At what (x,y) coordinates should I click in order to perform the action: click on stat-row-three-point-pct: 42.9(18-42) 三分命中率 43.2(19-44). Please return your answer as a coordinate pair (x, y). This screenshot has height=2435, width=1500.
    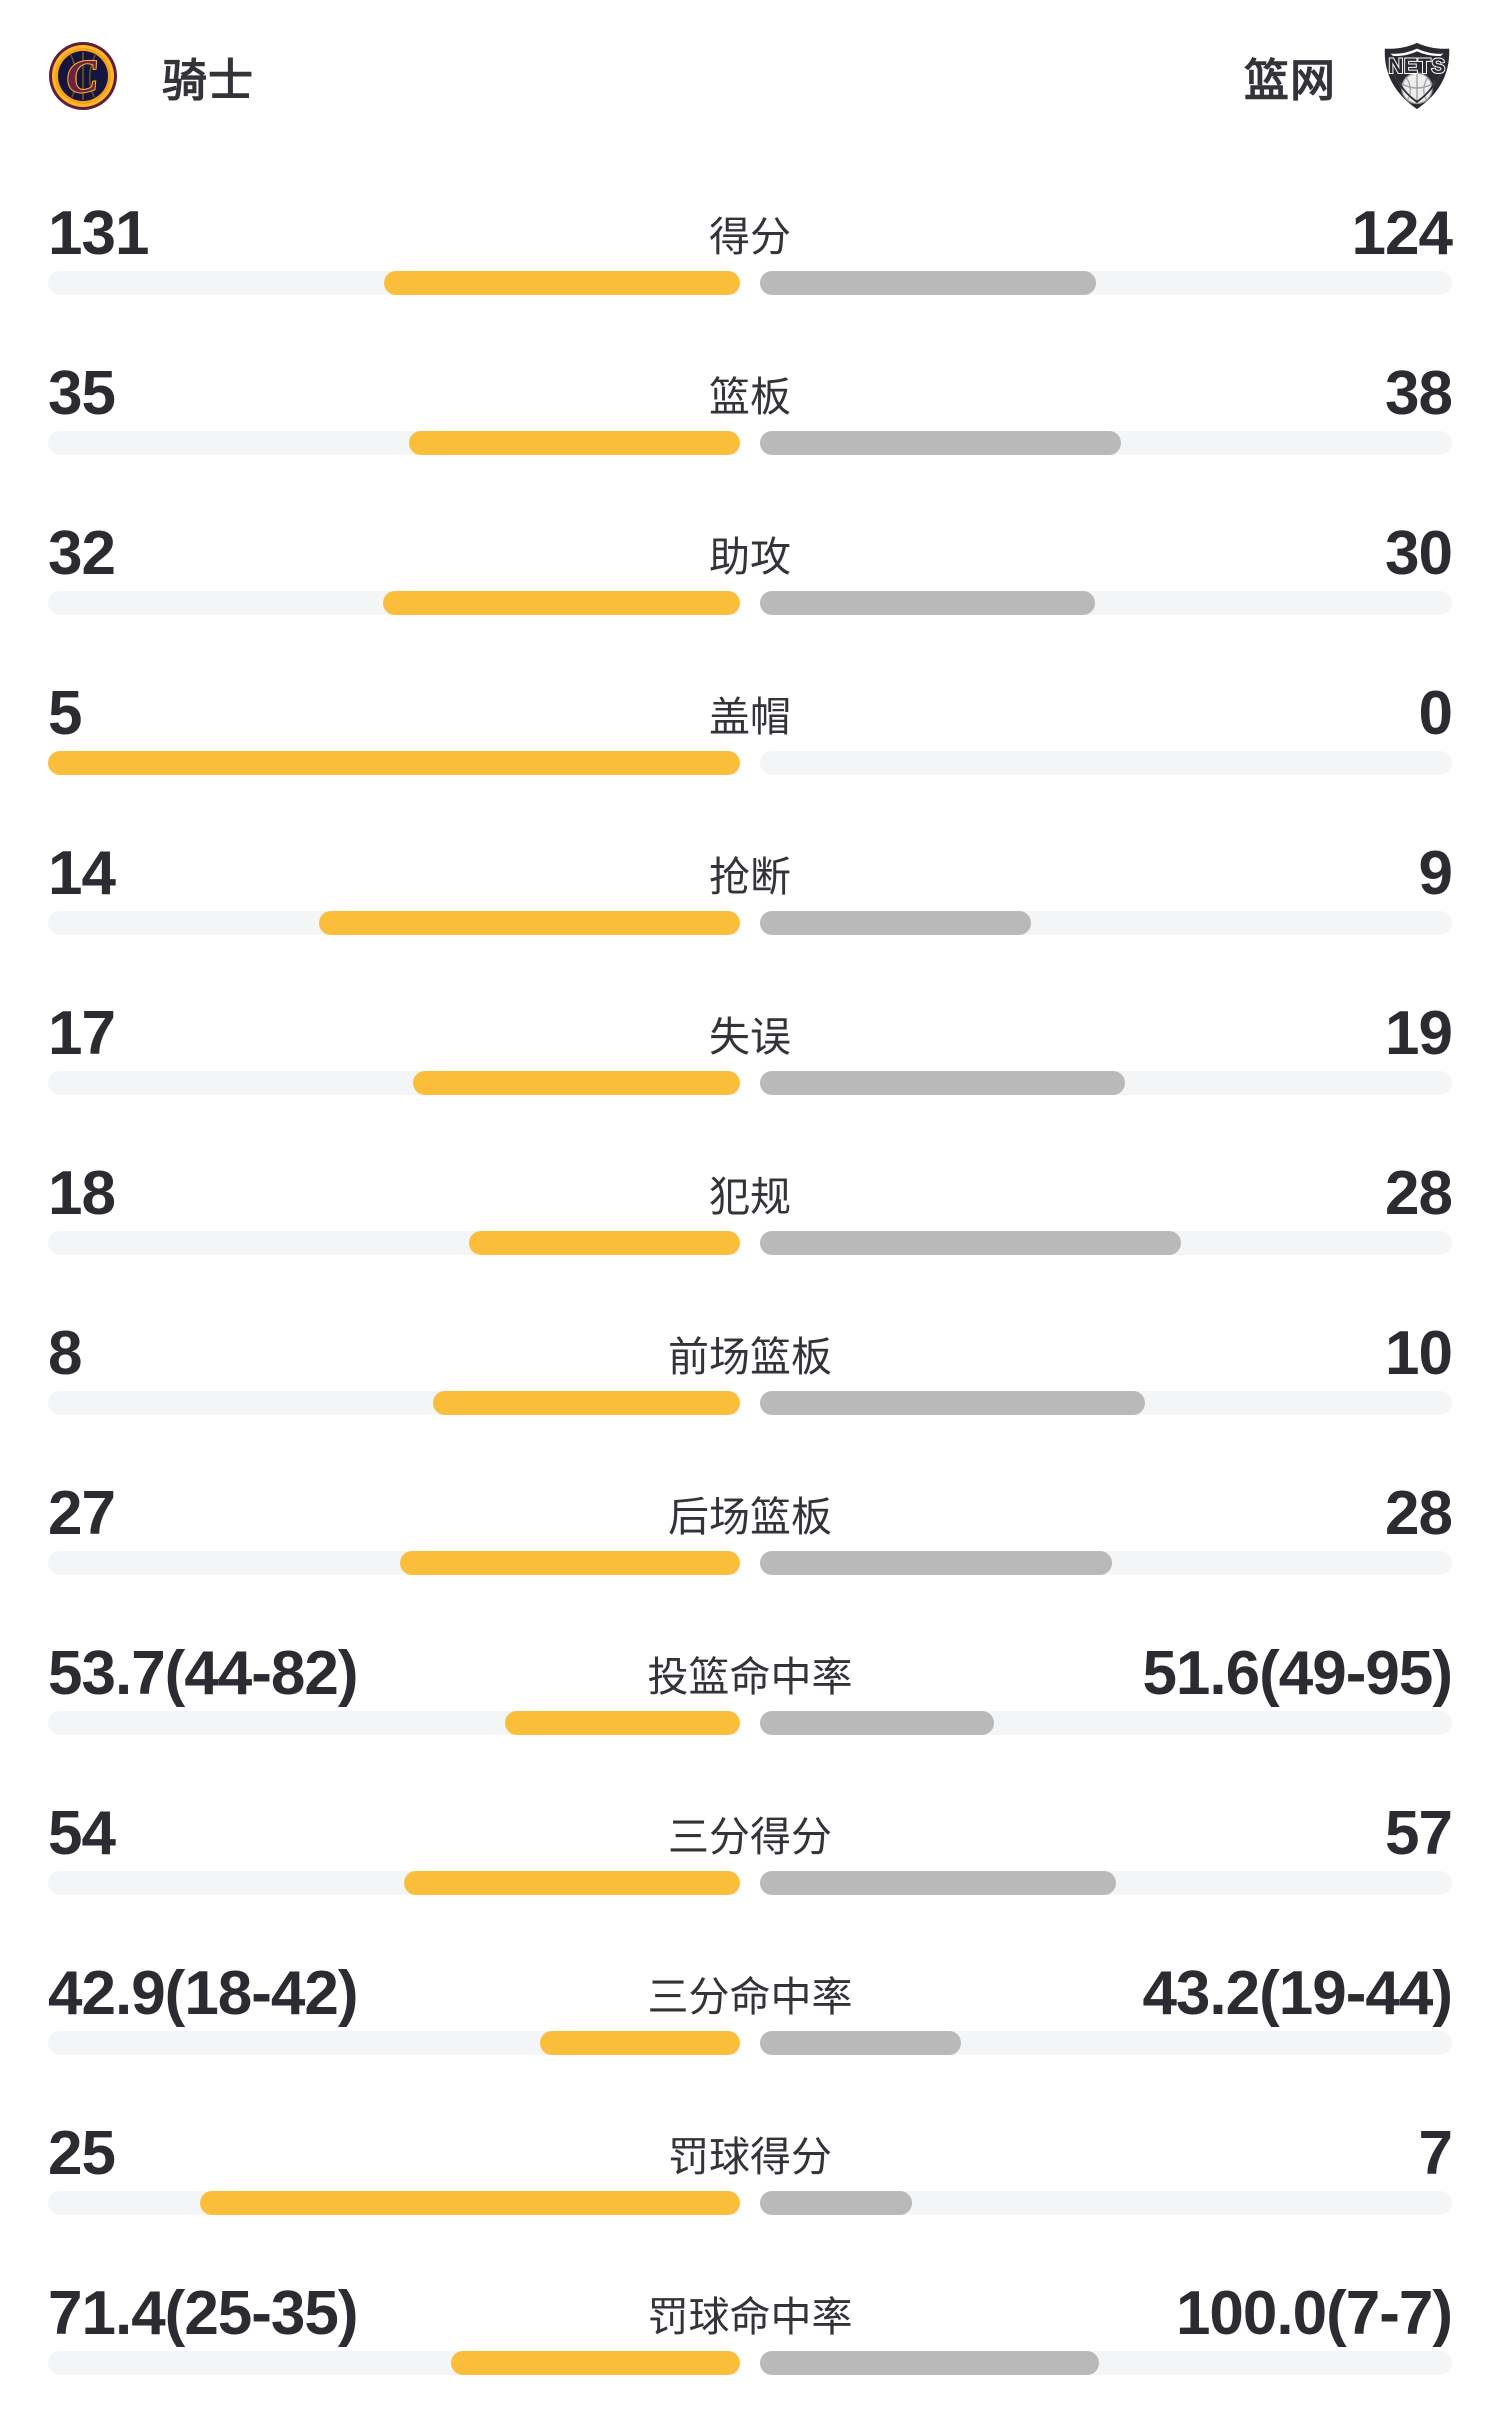
    Looking at the image, I should click on (750, 2035).